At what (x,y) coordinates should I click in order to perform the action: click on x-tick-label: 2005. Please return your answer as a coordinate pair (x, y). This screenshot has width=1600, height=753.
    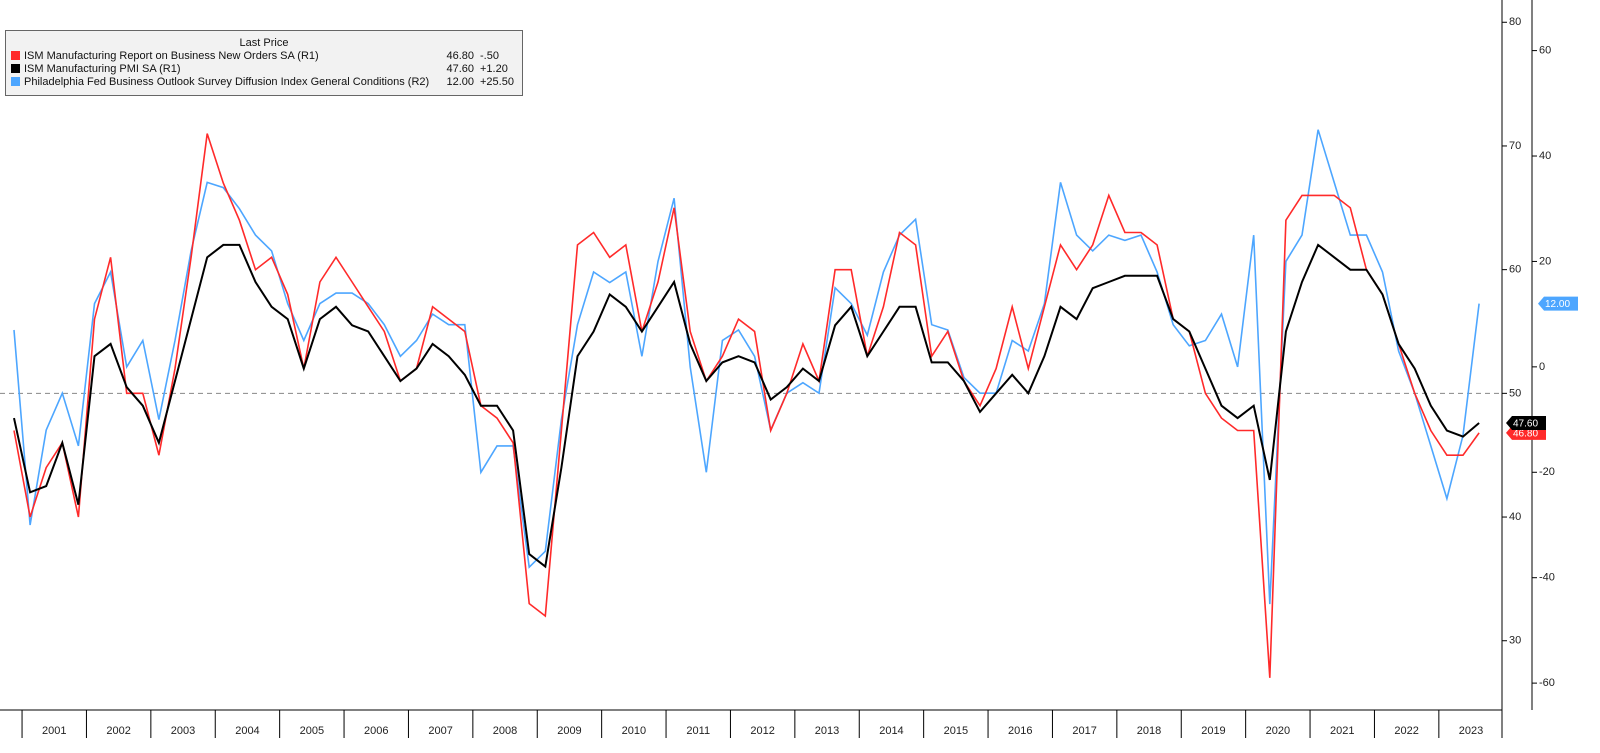
    Looking at the image, I should click on (312, 731).